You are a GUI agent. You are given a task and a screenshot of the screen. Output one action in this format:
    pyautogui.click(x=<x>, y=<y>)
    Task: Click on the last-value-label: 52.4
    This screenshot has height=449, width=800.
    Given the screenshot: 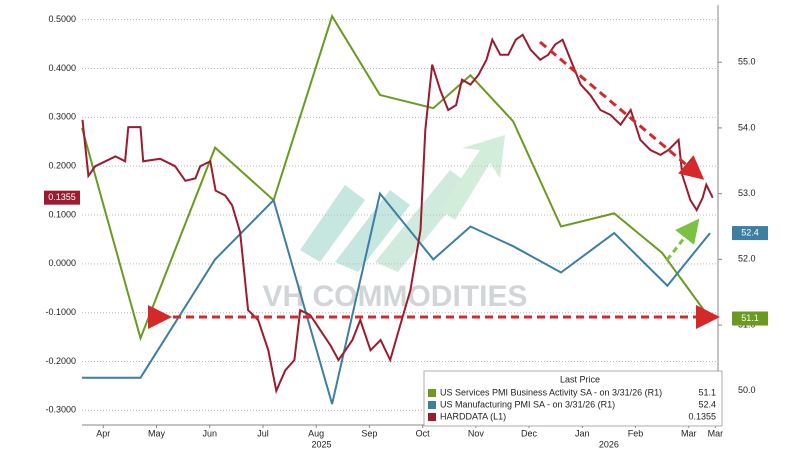 What is the action you would take?
    pyautogui.click(x=750, y=232)
    